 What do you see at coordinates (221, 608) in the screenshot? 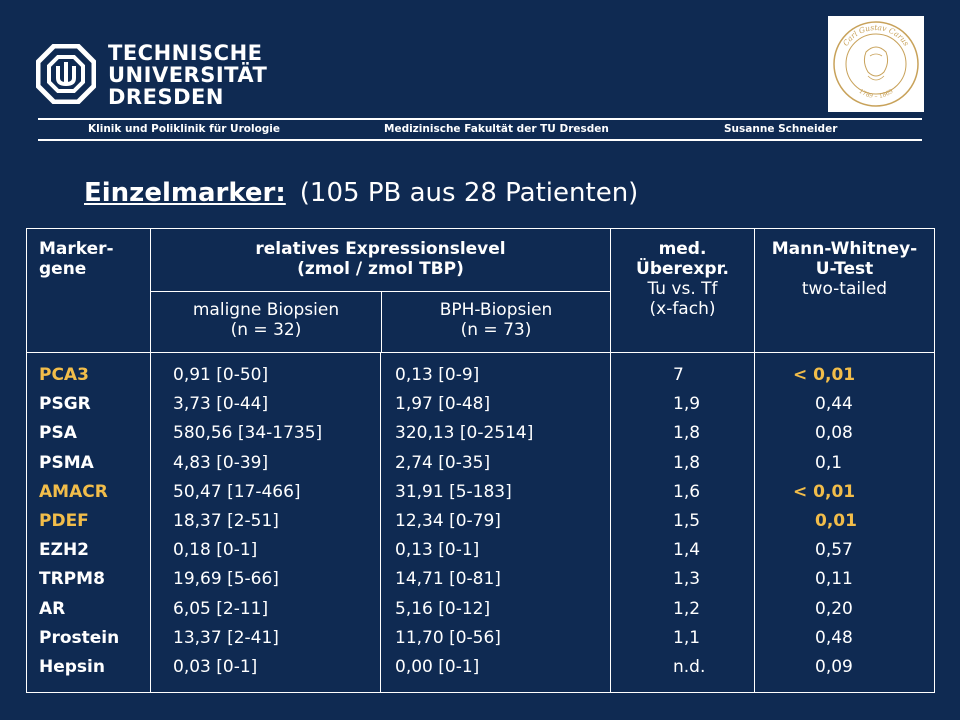
I see `maligne-value: 6,05 [2-11]` at bounding box center [221, 608].